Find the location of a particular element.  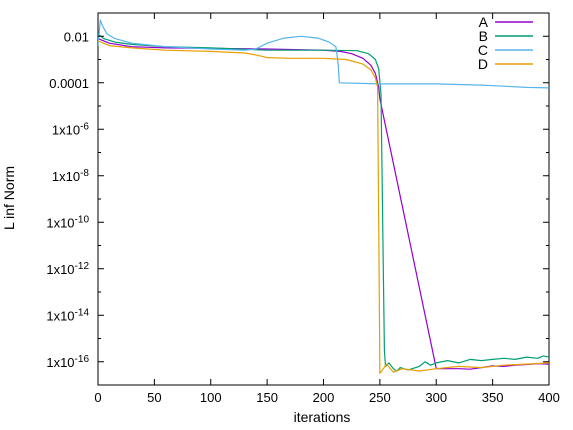

y-tick-label: 1x10⁻¹² is located at coordinates (67, 269).